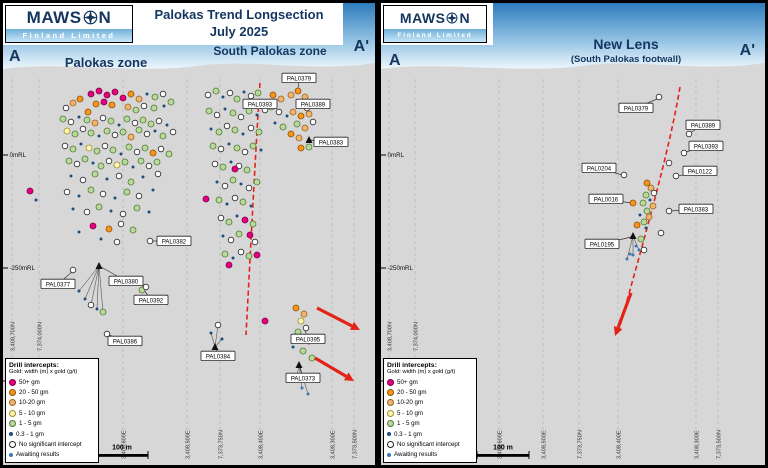 The width and height of the screenshot is (768, 468). I want to click on legend-symbol-t, so click(390, 403).